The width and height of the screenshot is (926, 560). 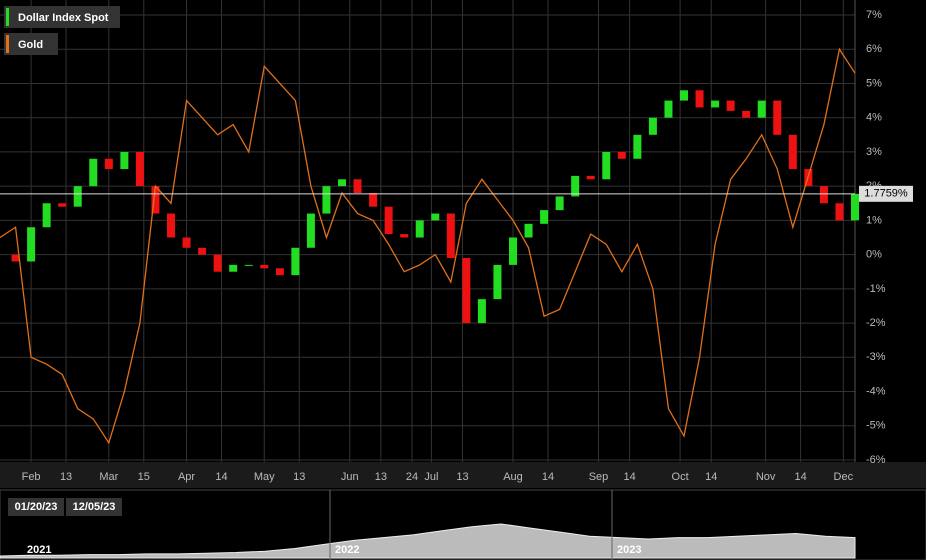 I want to click on x-tick-label: Dec, so click(x=844, y=477).